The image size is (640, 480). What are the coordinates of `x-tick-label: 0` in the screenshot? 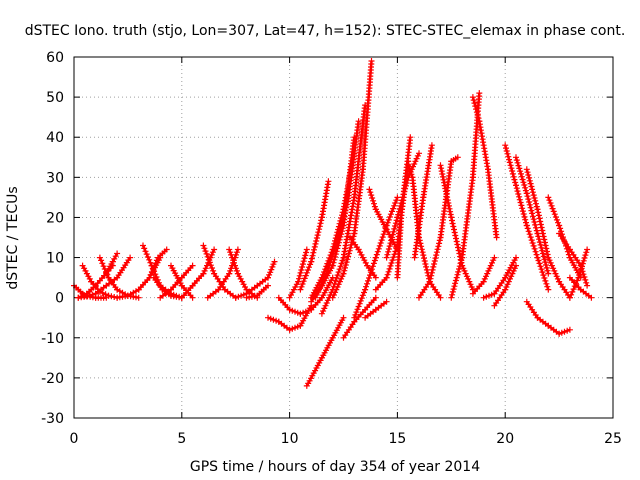 It's located at (74, 439).